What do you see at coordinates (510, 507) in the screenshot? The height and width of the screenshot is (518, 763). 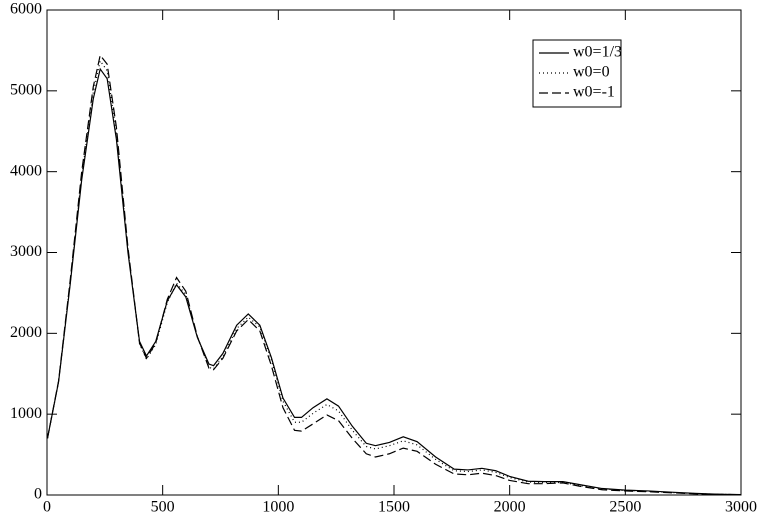 I see `x-tick-label: 2000` at bounding box center [510, 507].